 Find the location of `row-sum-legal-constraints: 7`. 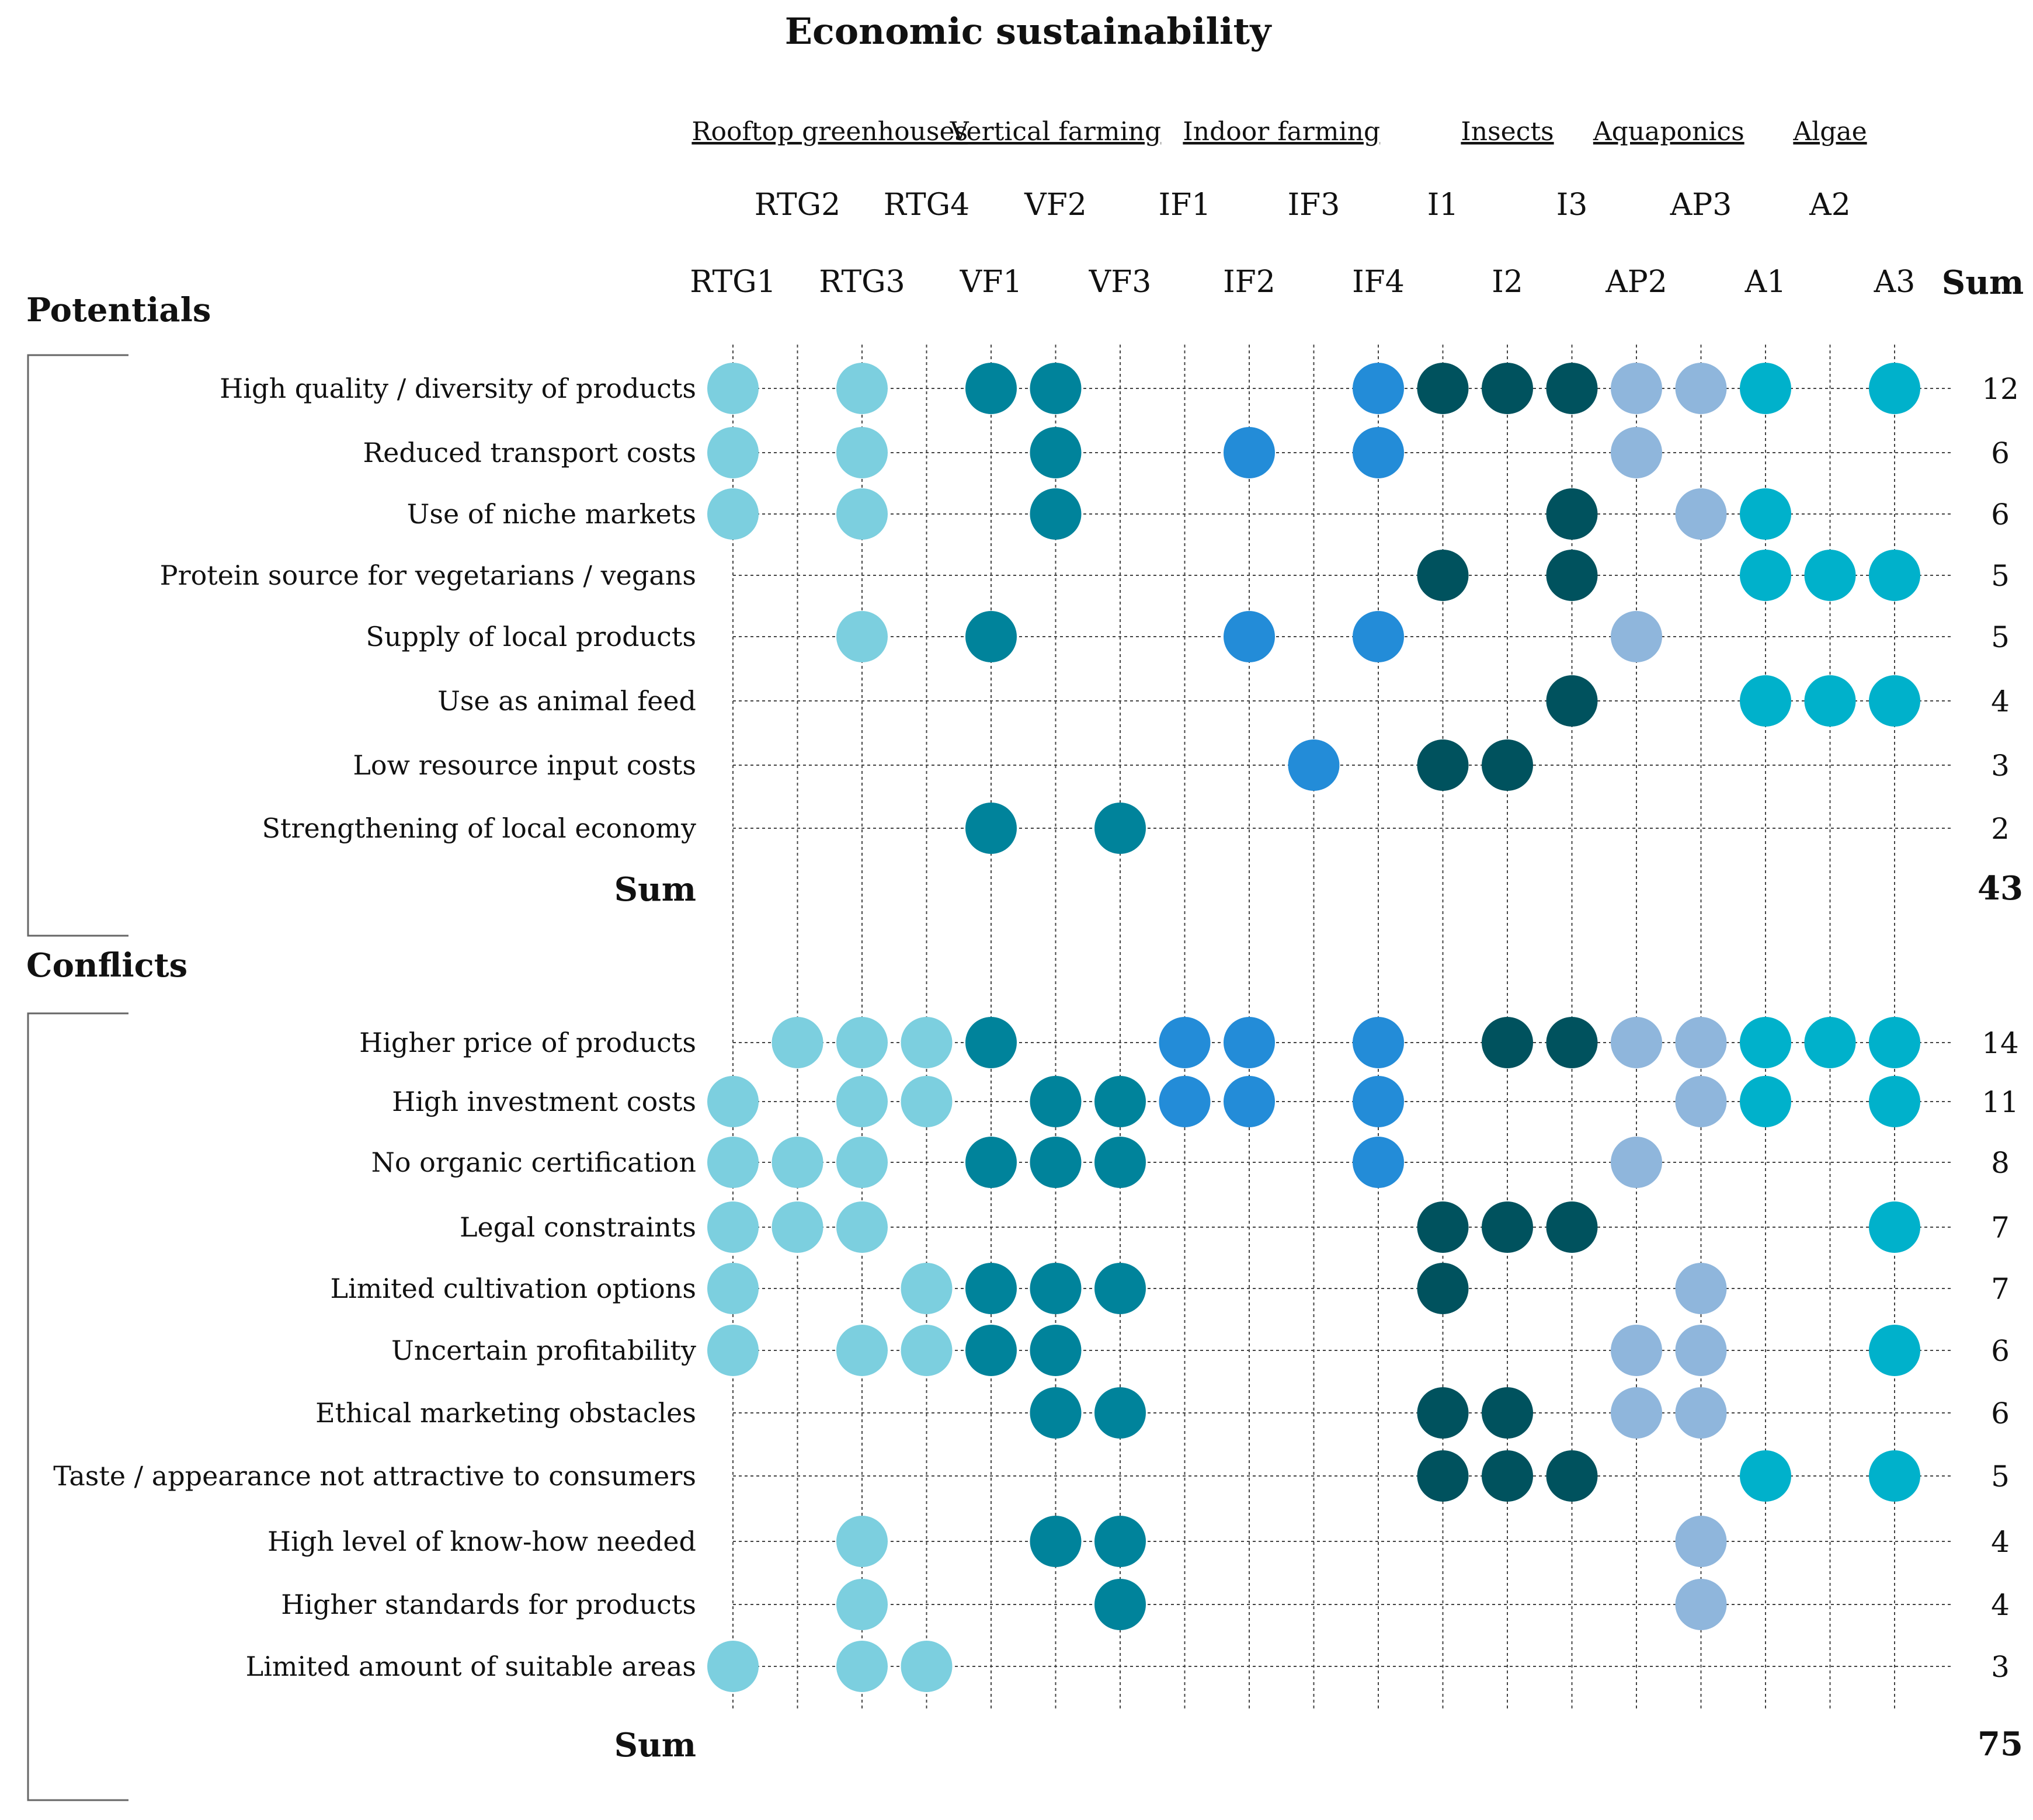

row-sum-legal-constraints: 7 is located at coordinates (2000, 1228).